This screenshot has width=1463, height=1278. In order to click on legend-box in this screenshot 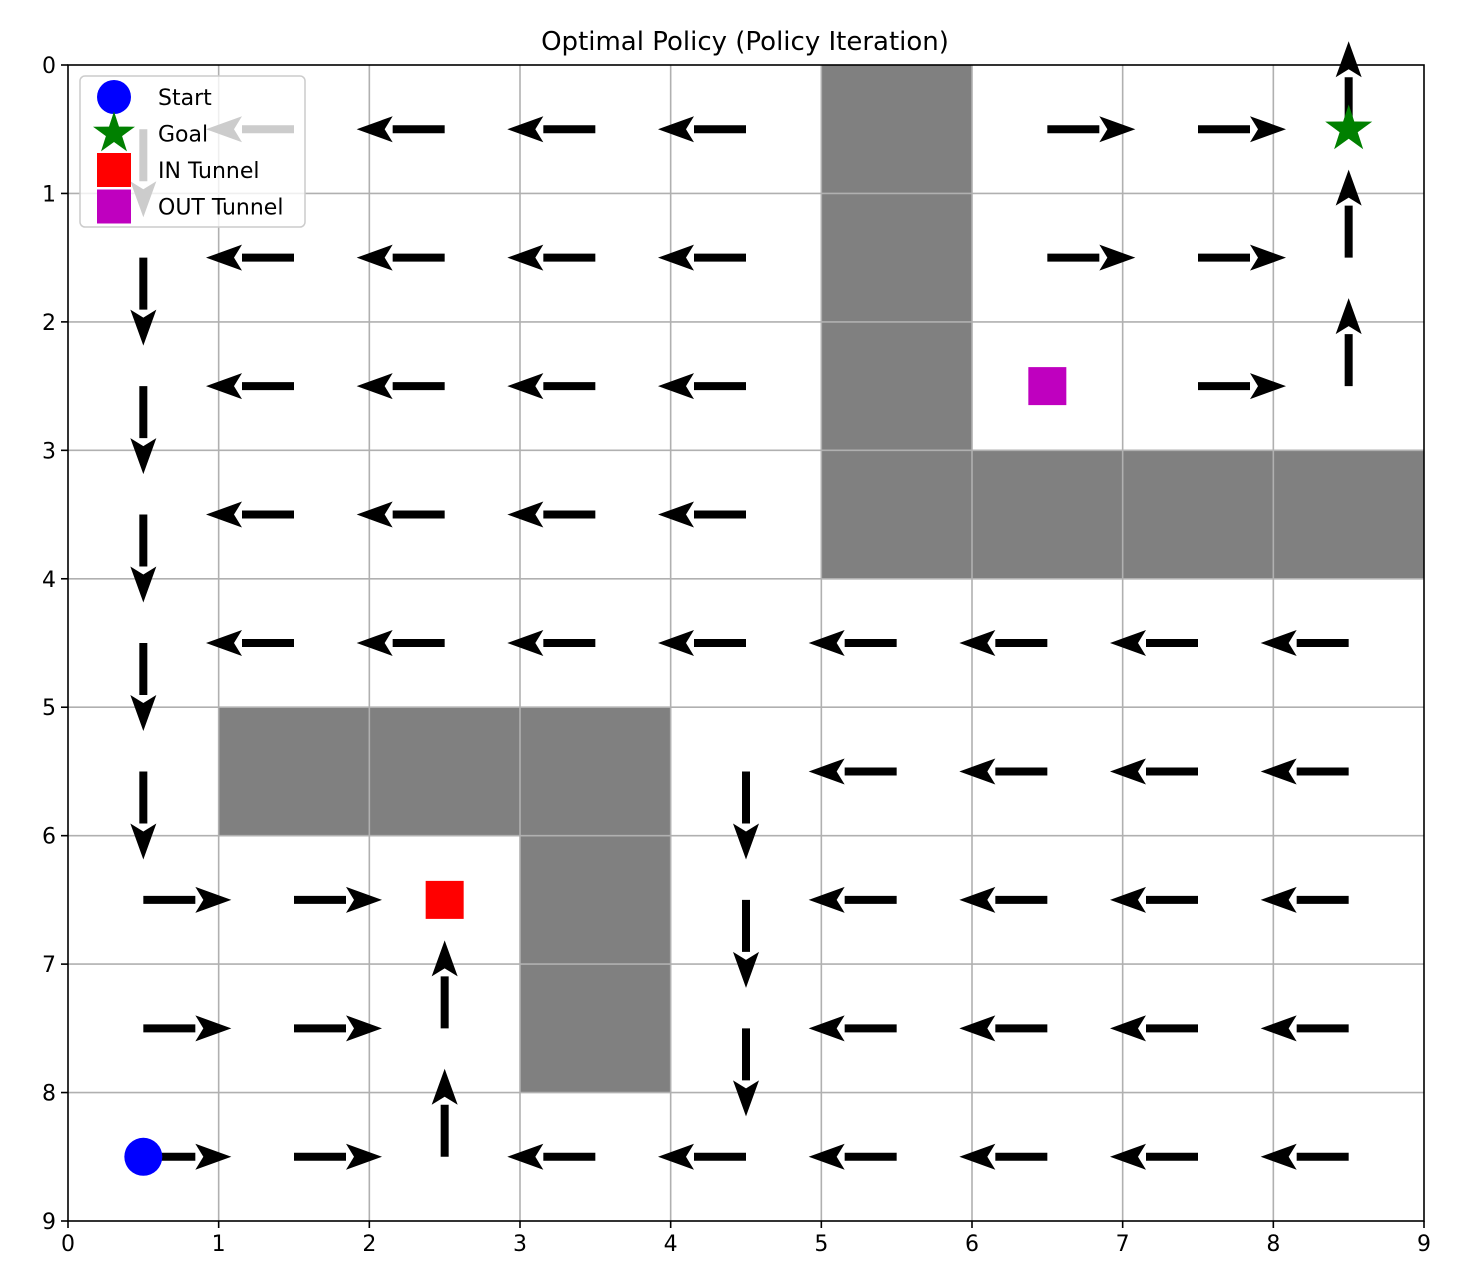, I will do `click(192, 151)`.